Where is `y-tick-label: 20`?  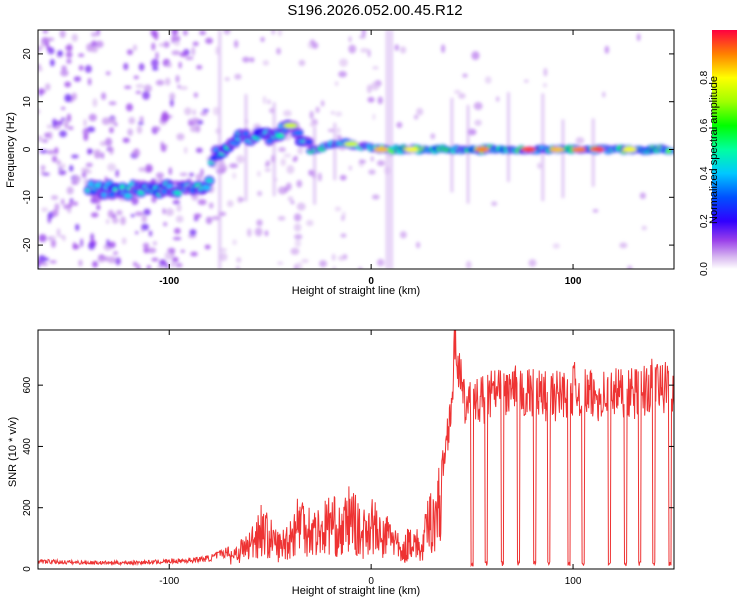 y-tick-label: 20 is located at coordinates (27, 54).